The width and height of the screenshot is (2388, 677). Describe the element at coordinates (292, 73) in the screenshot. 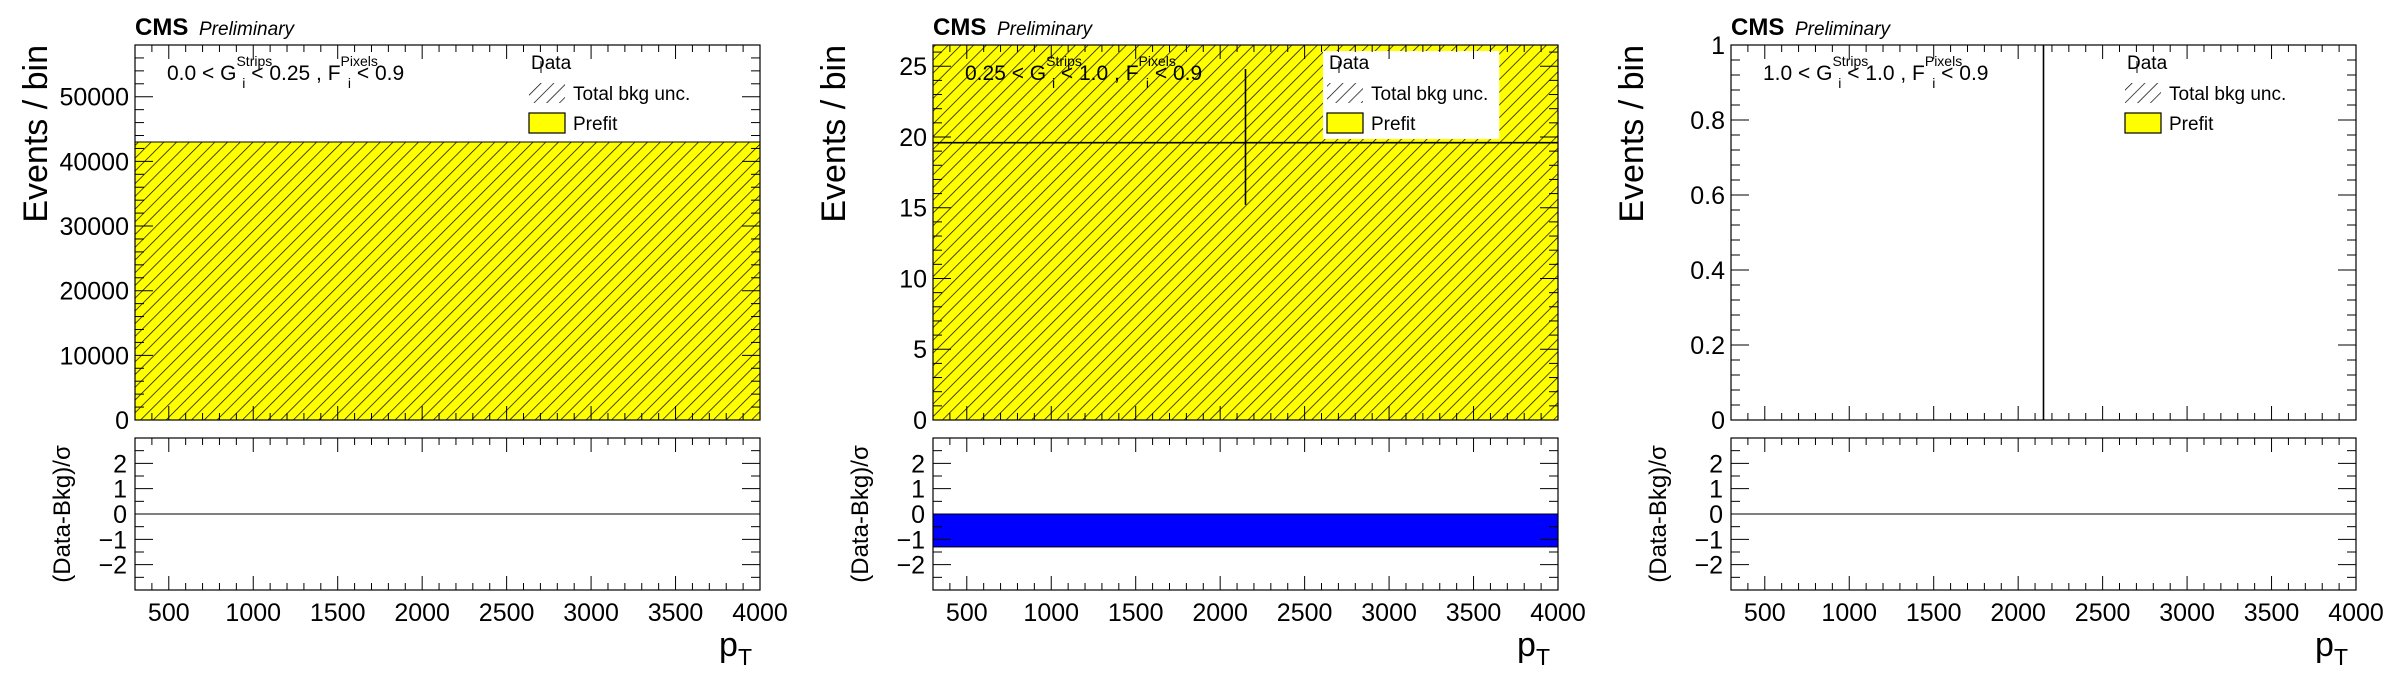

I see `category-label-g-hi: < 0.25 , F` at that location.